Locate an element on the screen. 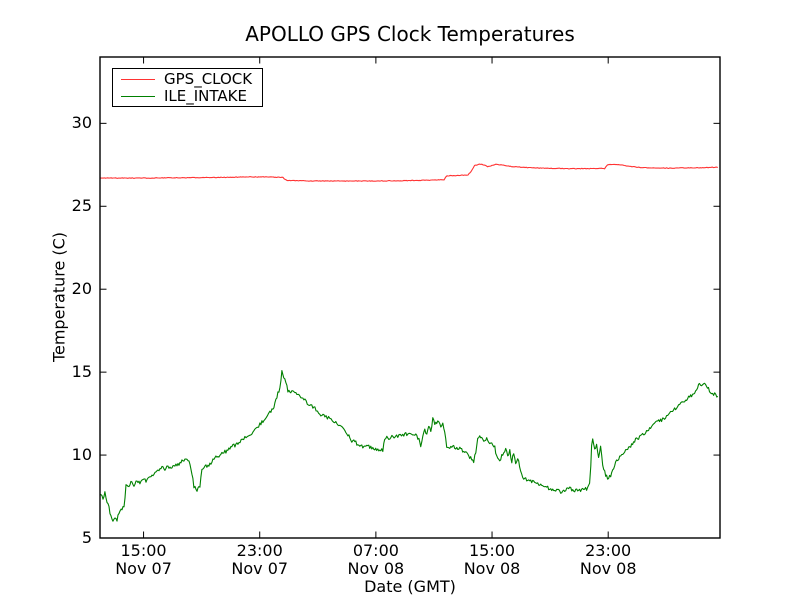  legend-entry-gps_clock: GPS_CLOCK is located at coordinates (186, 79).